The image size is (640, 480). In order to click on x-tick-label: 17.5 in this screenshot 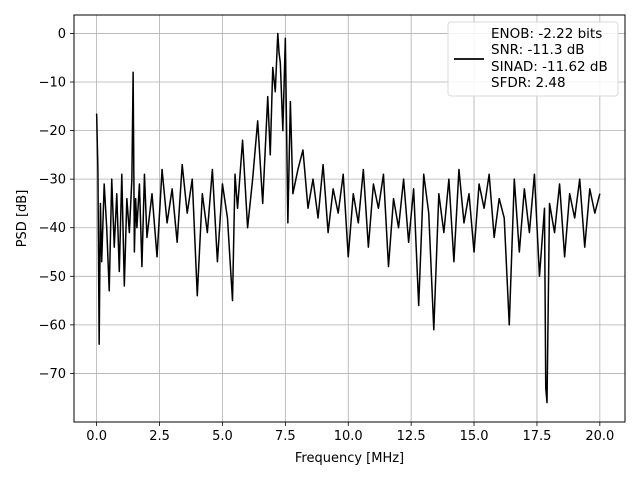, I will do `click(536, 436)`.